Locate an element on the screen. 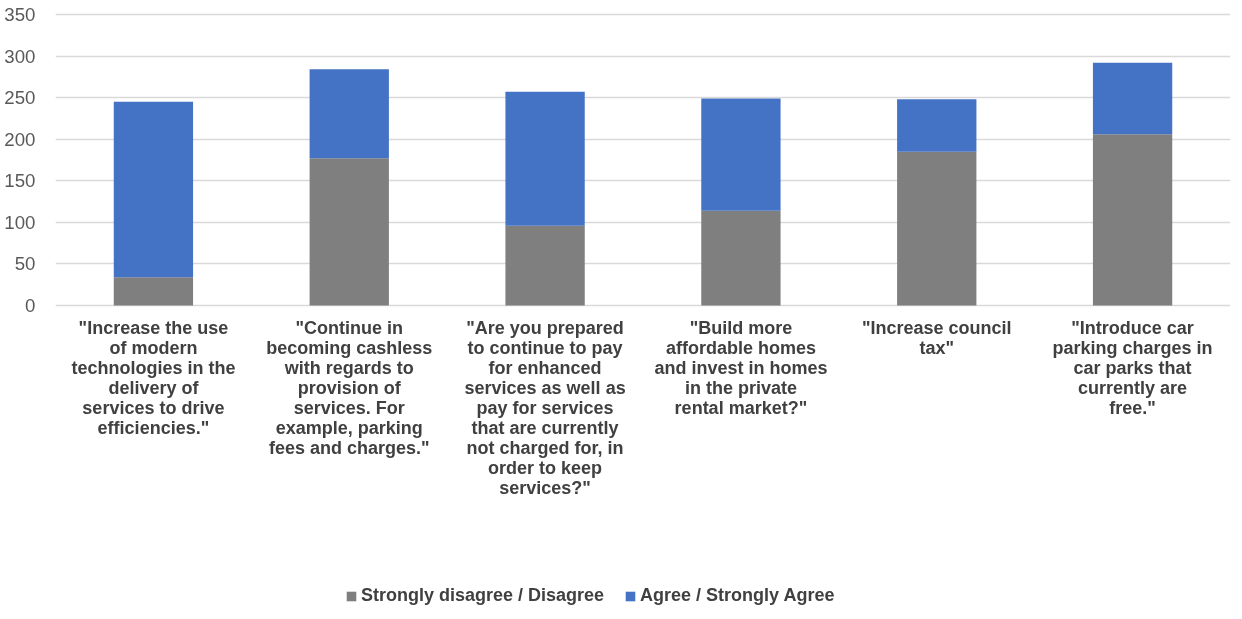 Image resolution: width=1242 pixels, height=619 pixels. x-tick-label: "Continue in becoming cashless with regards to provision of services. For example, parking fees and charges." is located at coordinates (349, 387).